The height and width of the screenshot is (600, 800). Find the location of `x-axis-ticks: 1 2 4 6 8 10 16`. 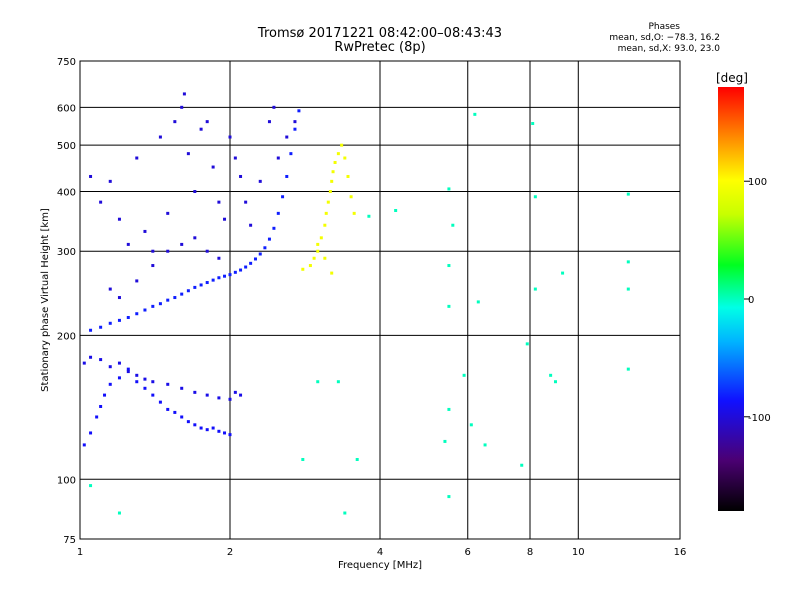

x-axis-ticks: 1 2 4 6 8 10 16 is located at coordinates (382, 552).